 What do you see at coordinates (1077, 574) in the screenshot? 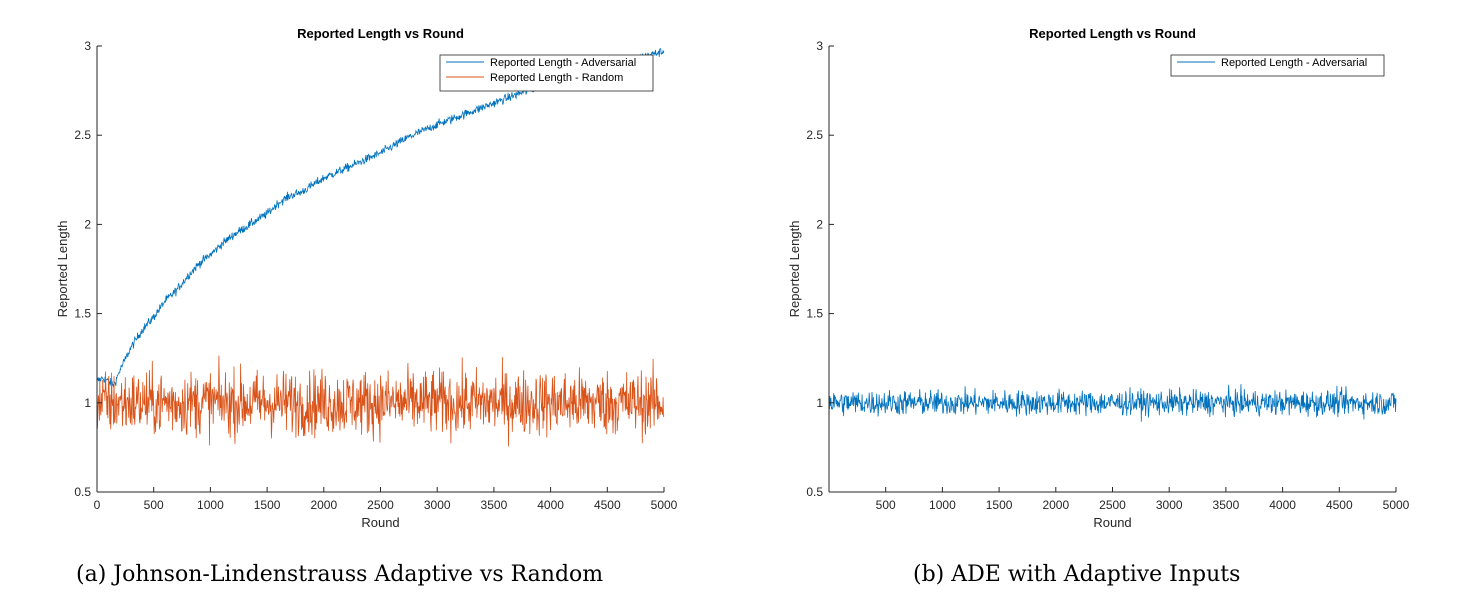
I see `caption-b: (b) ADE with Adaptive Inputs` at bounding box center [1077, 574].